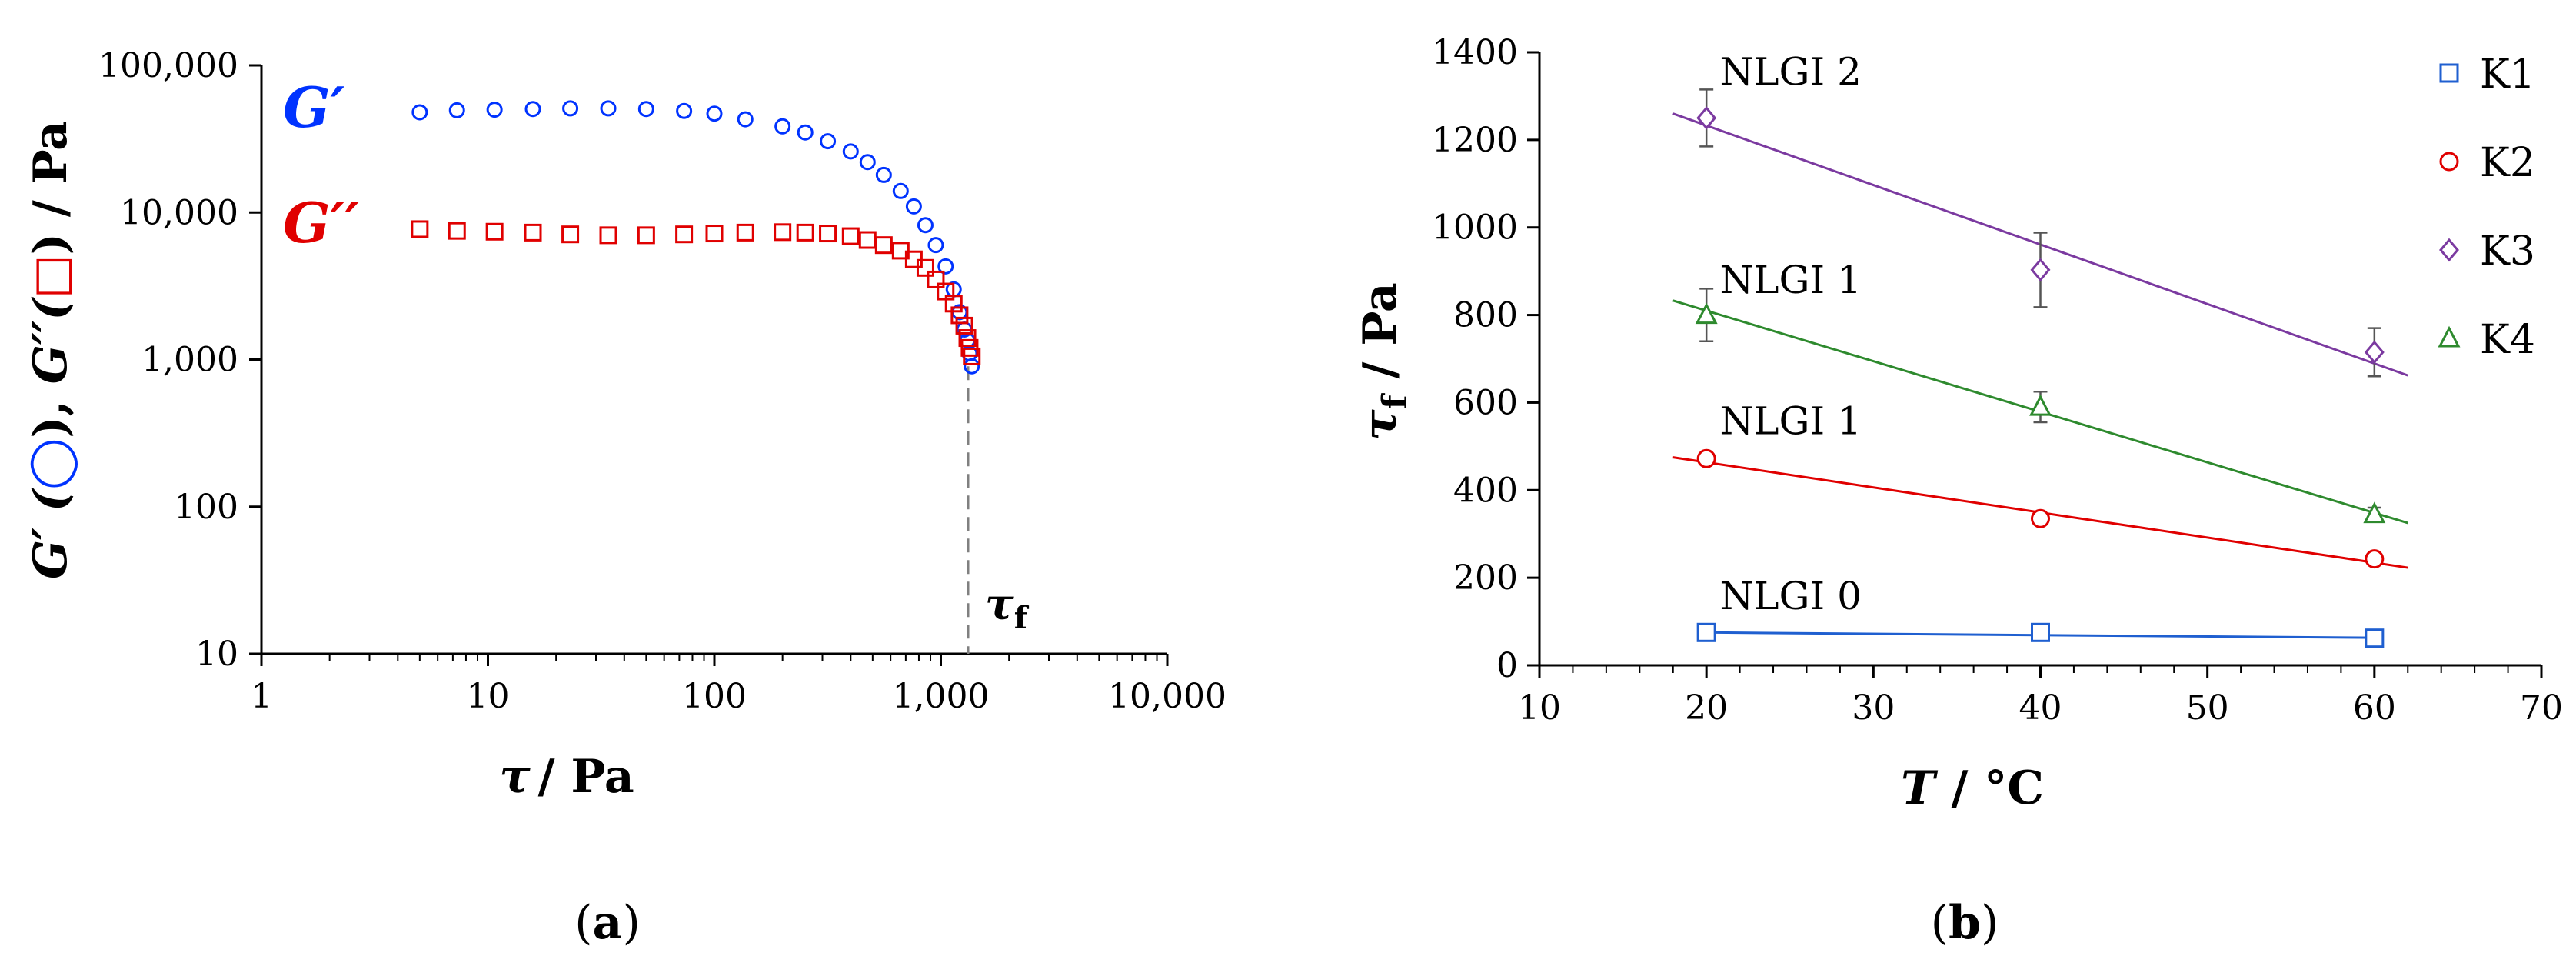 This screenshot has width=2576, height=966. Describe the element at coordinates (2374, 708) in the screenshot. I see `b-x-tick-label: 60` at that location.